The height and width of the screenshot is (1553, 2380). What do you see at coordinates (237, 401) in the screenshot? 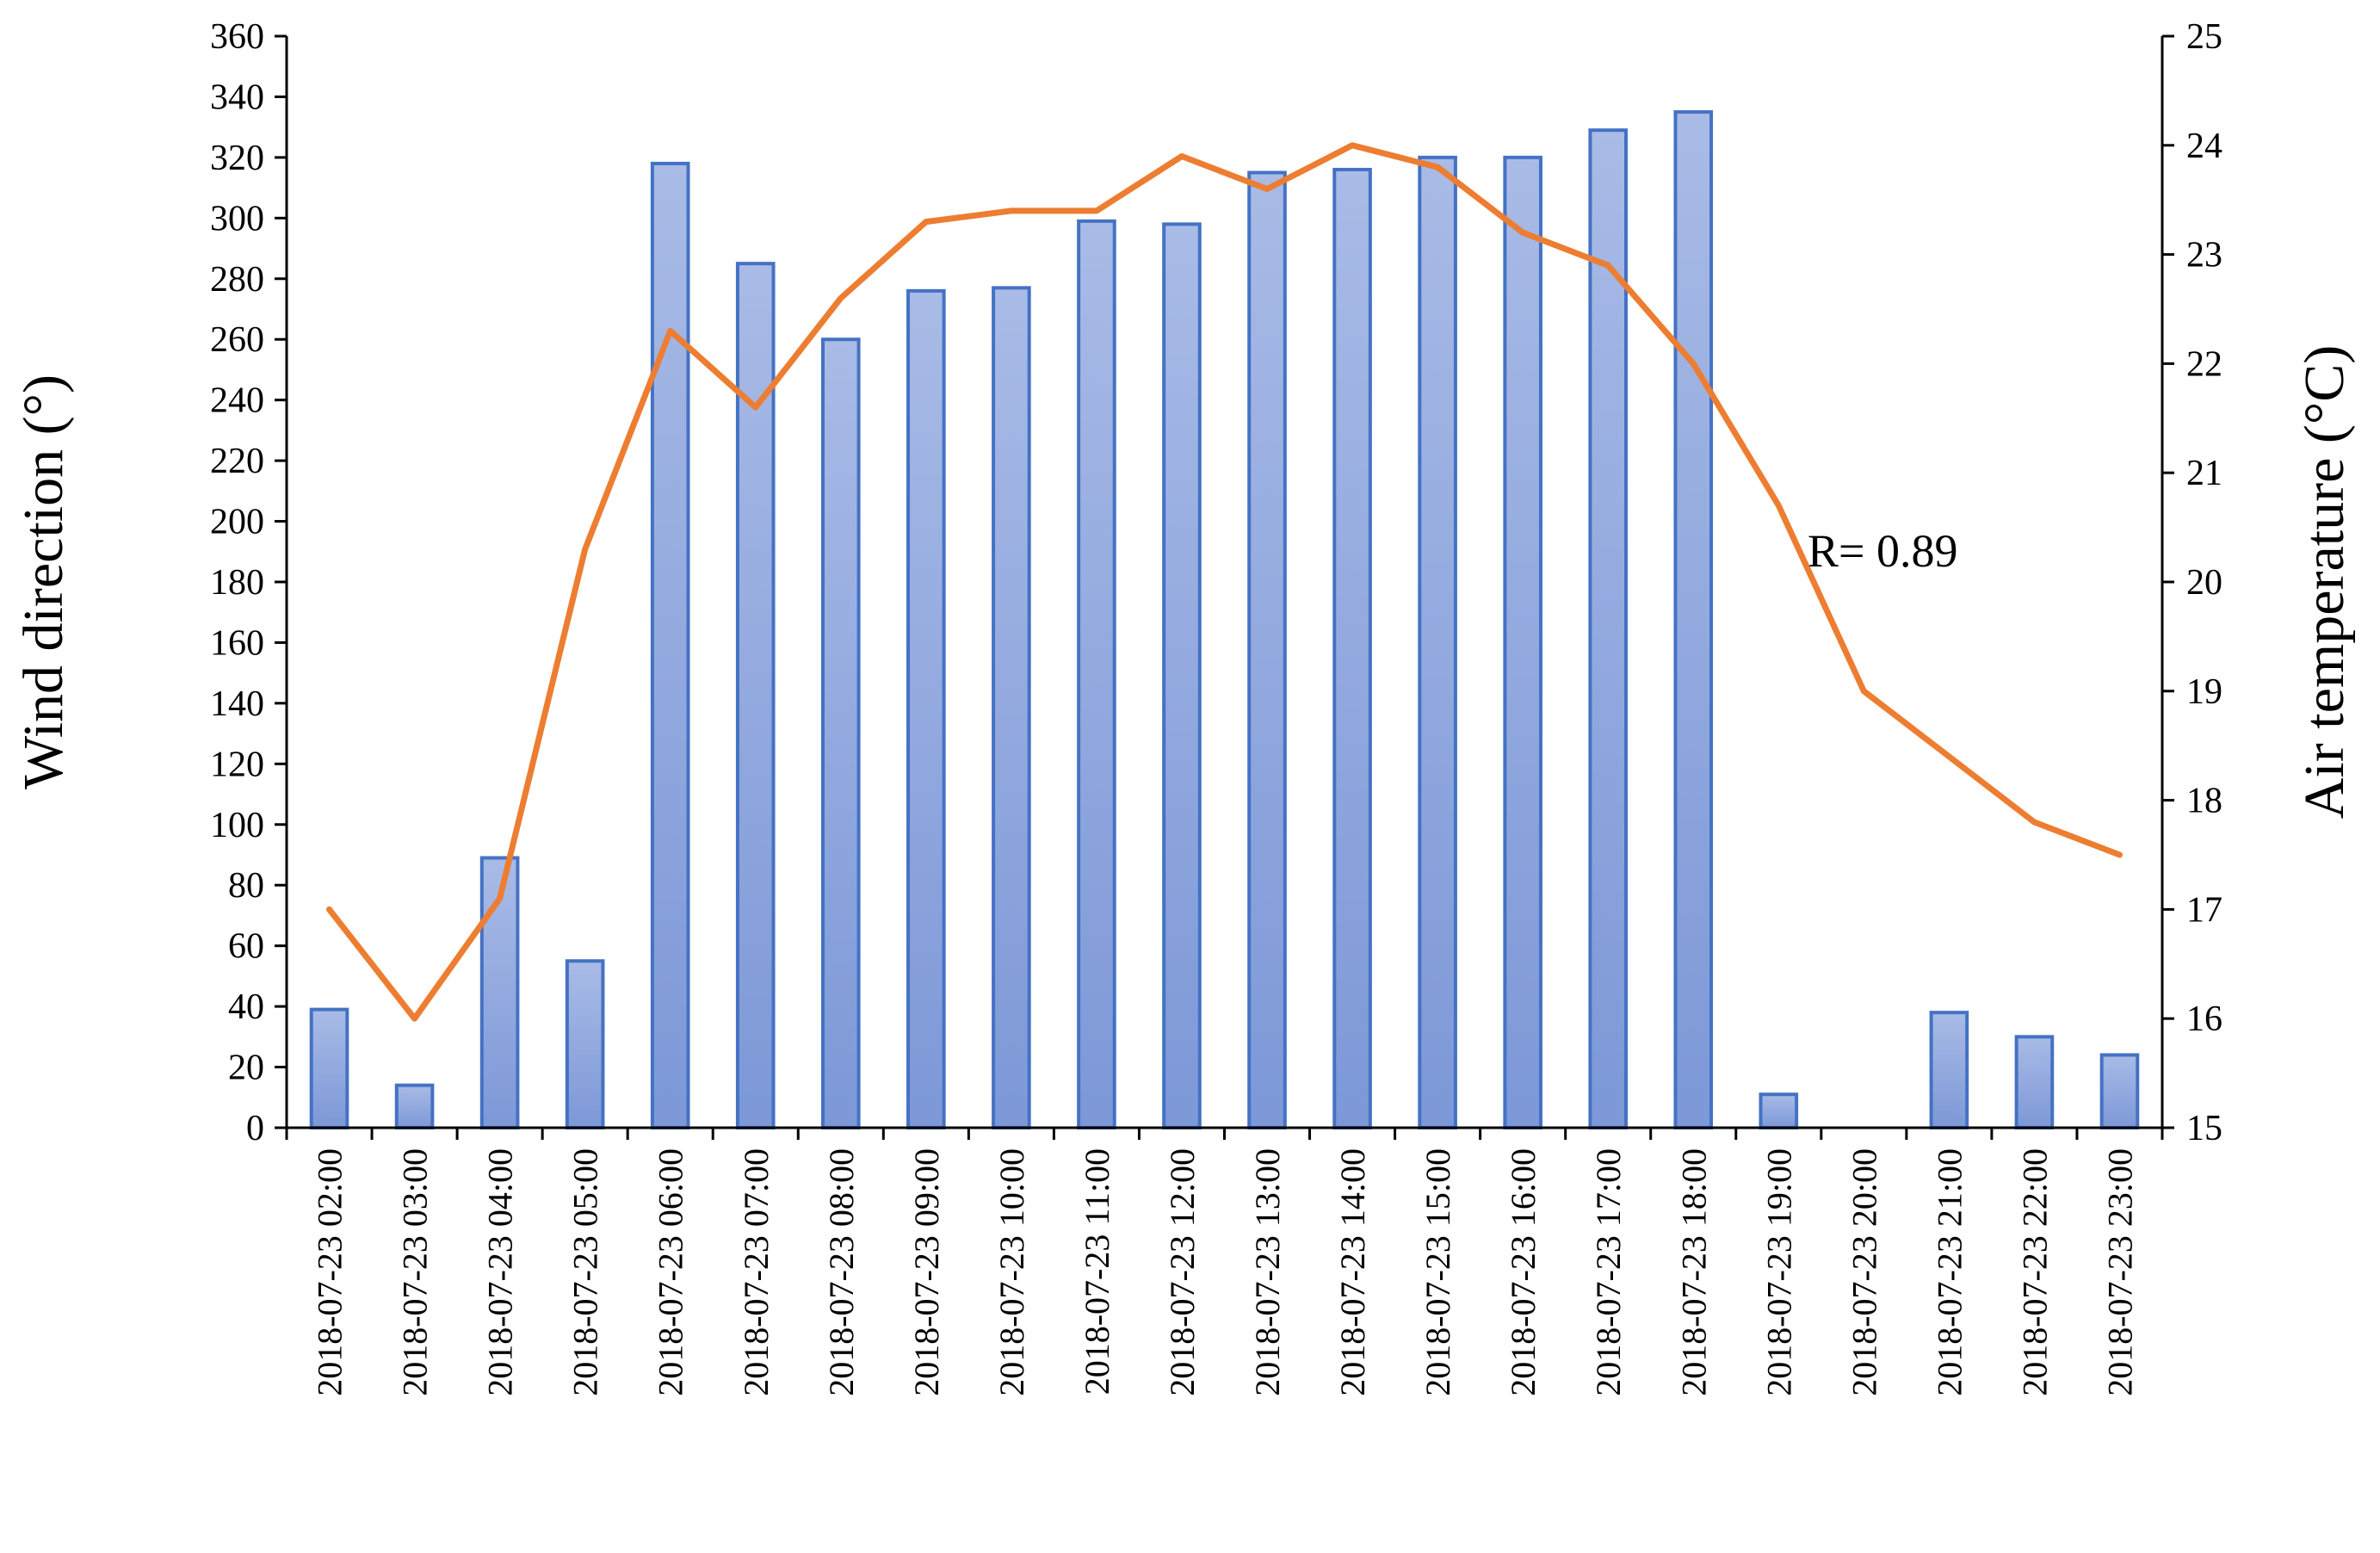
I see `y-tick-label-left: 240` at bounding box center [237, 401].